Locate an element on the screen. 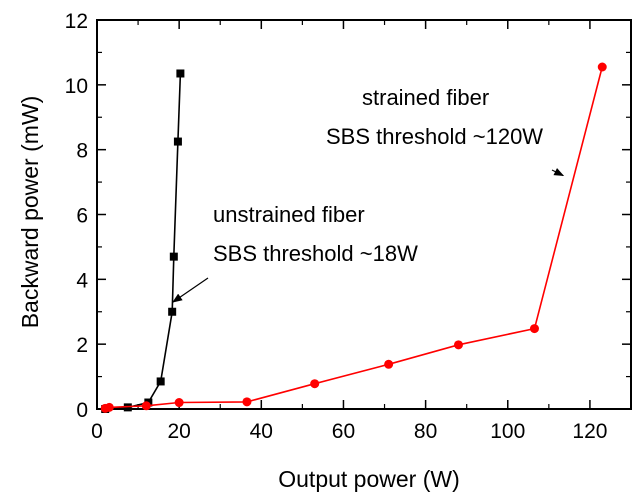 The height and width of the screenshot is (496, 641). y-tick-label: 10 is located at coordinates (76, 86).